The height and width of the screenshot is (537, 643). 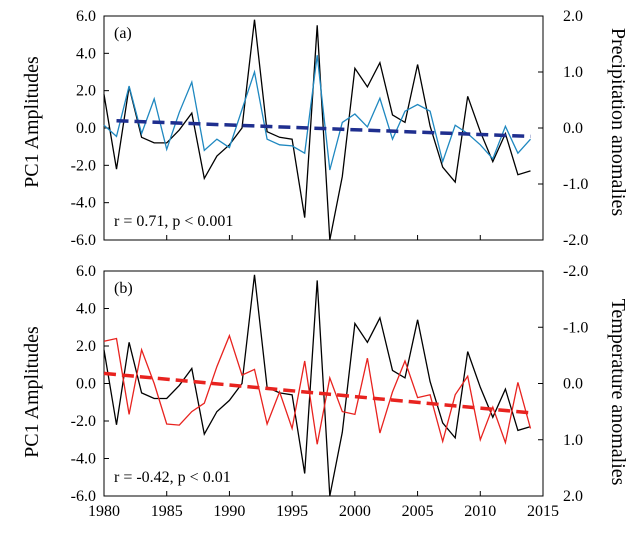 I want to click on panel-a-label: (a), so click(x=123, y=33).